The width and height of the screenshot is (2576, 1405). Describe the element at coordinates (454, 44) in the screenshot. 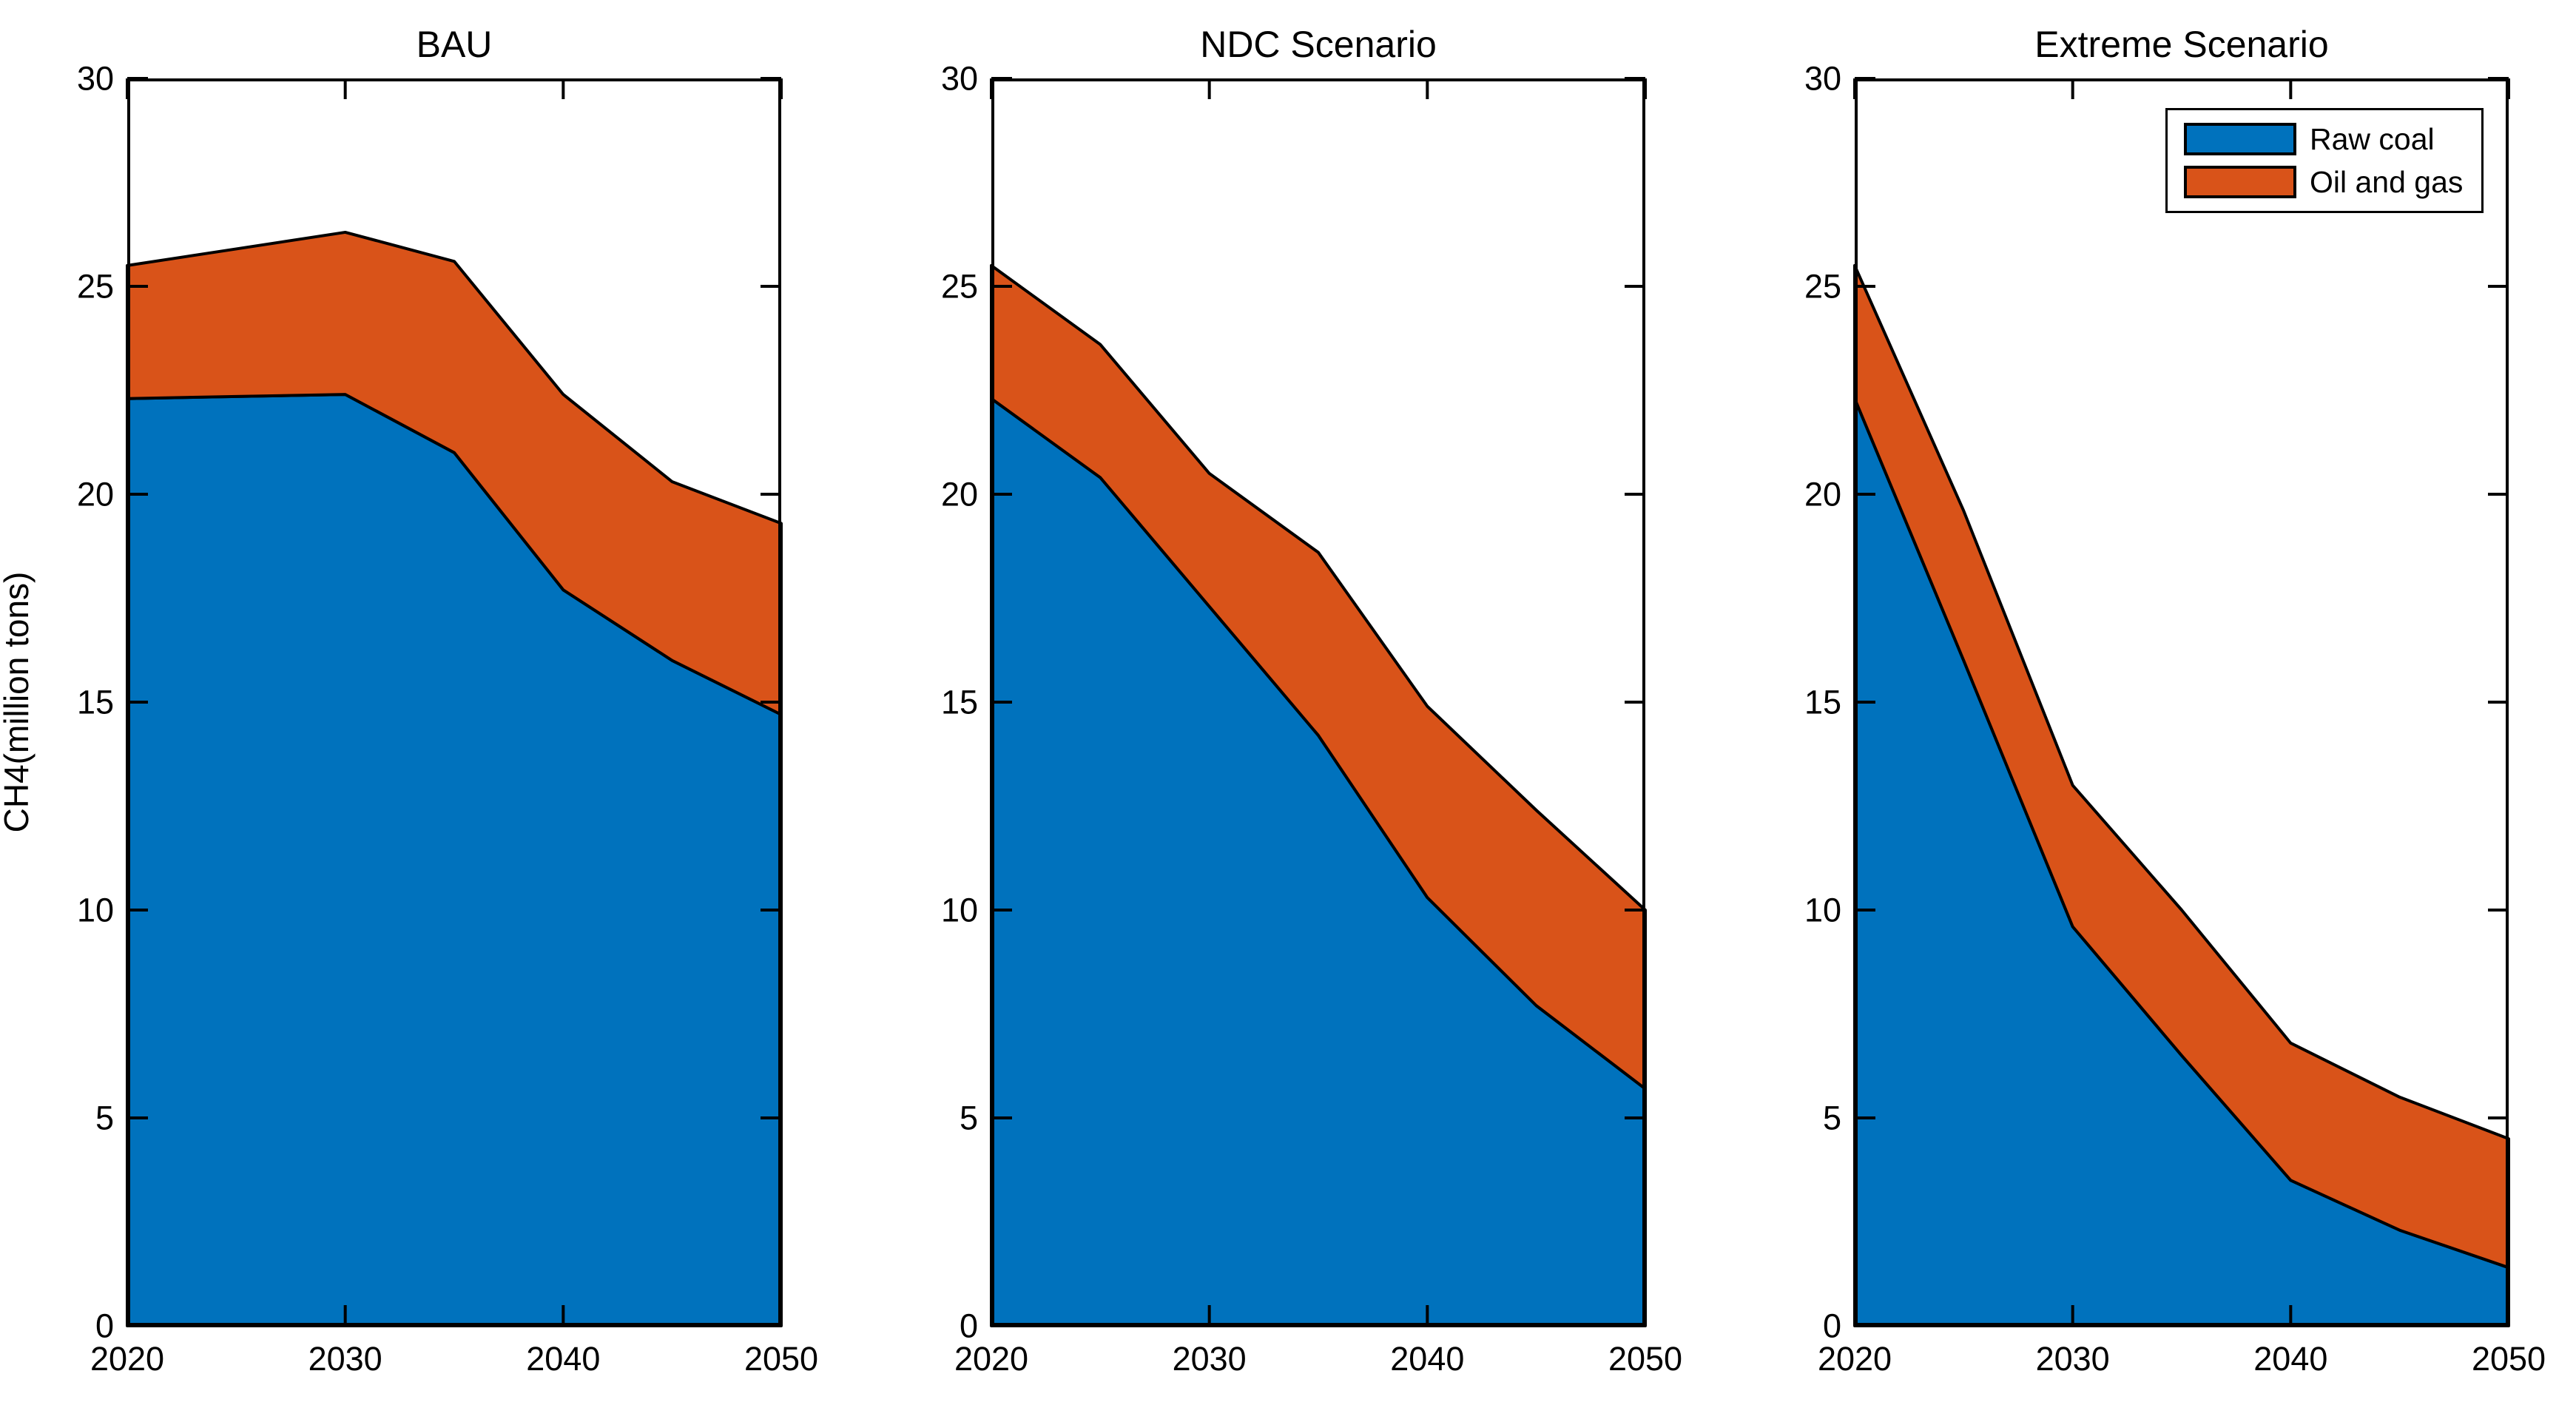

I see `chart-title-bau: BAU` at that location.